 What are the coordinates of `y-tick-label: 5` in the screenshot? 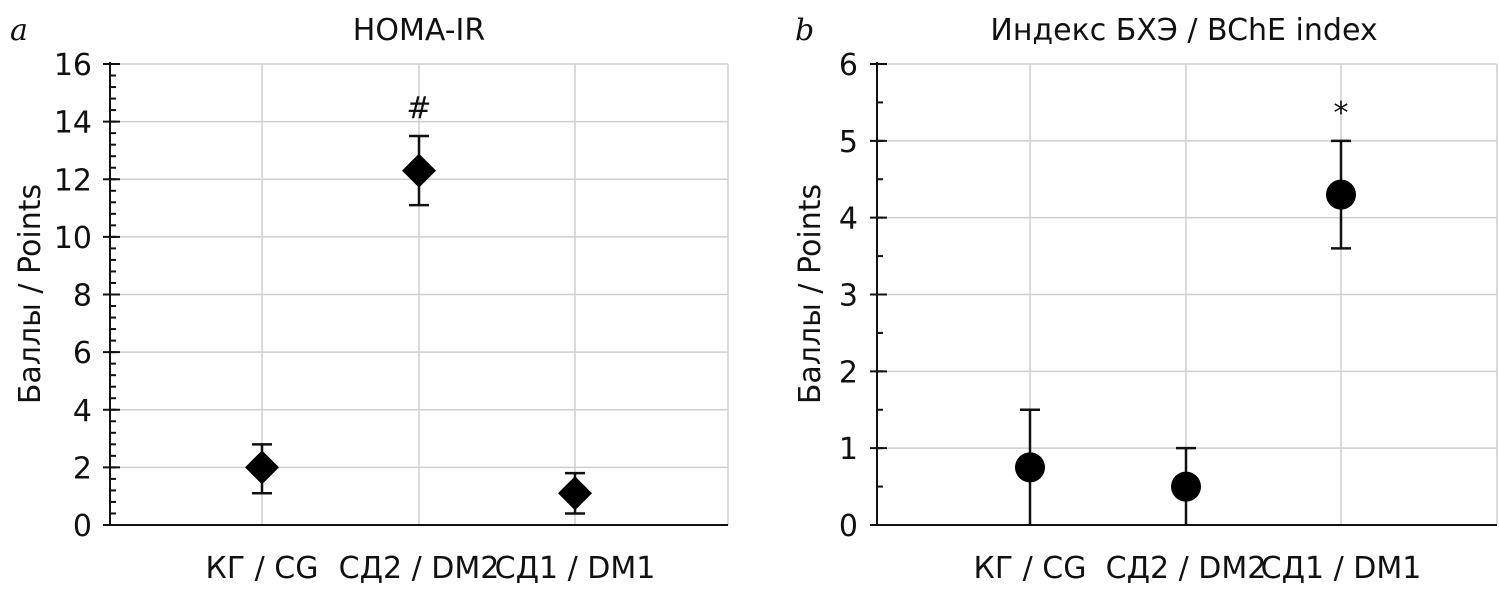 It's located at (848, 142).